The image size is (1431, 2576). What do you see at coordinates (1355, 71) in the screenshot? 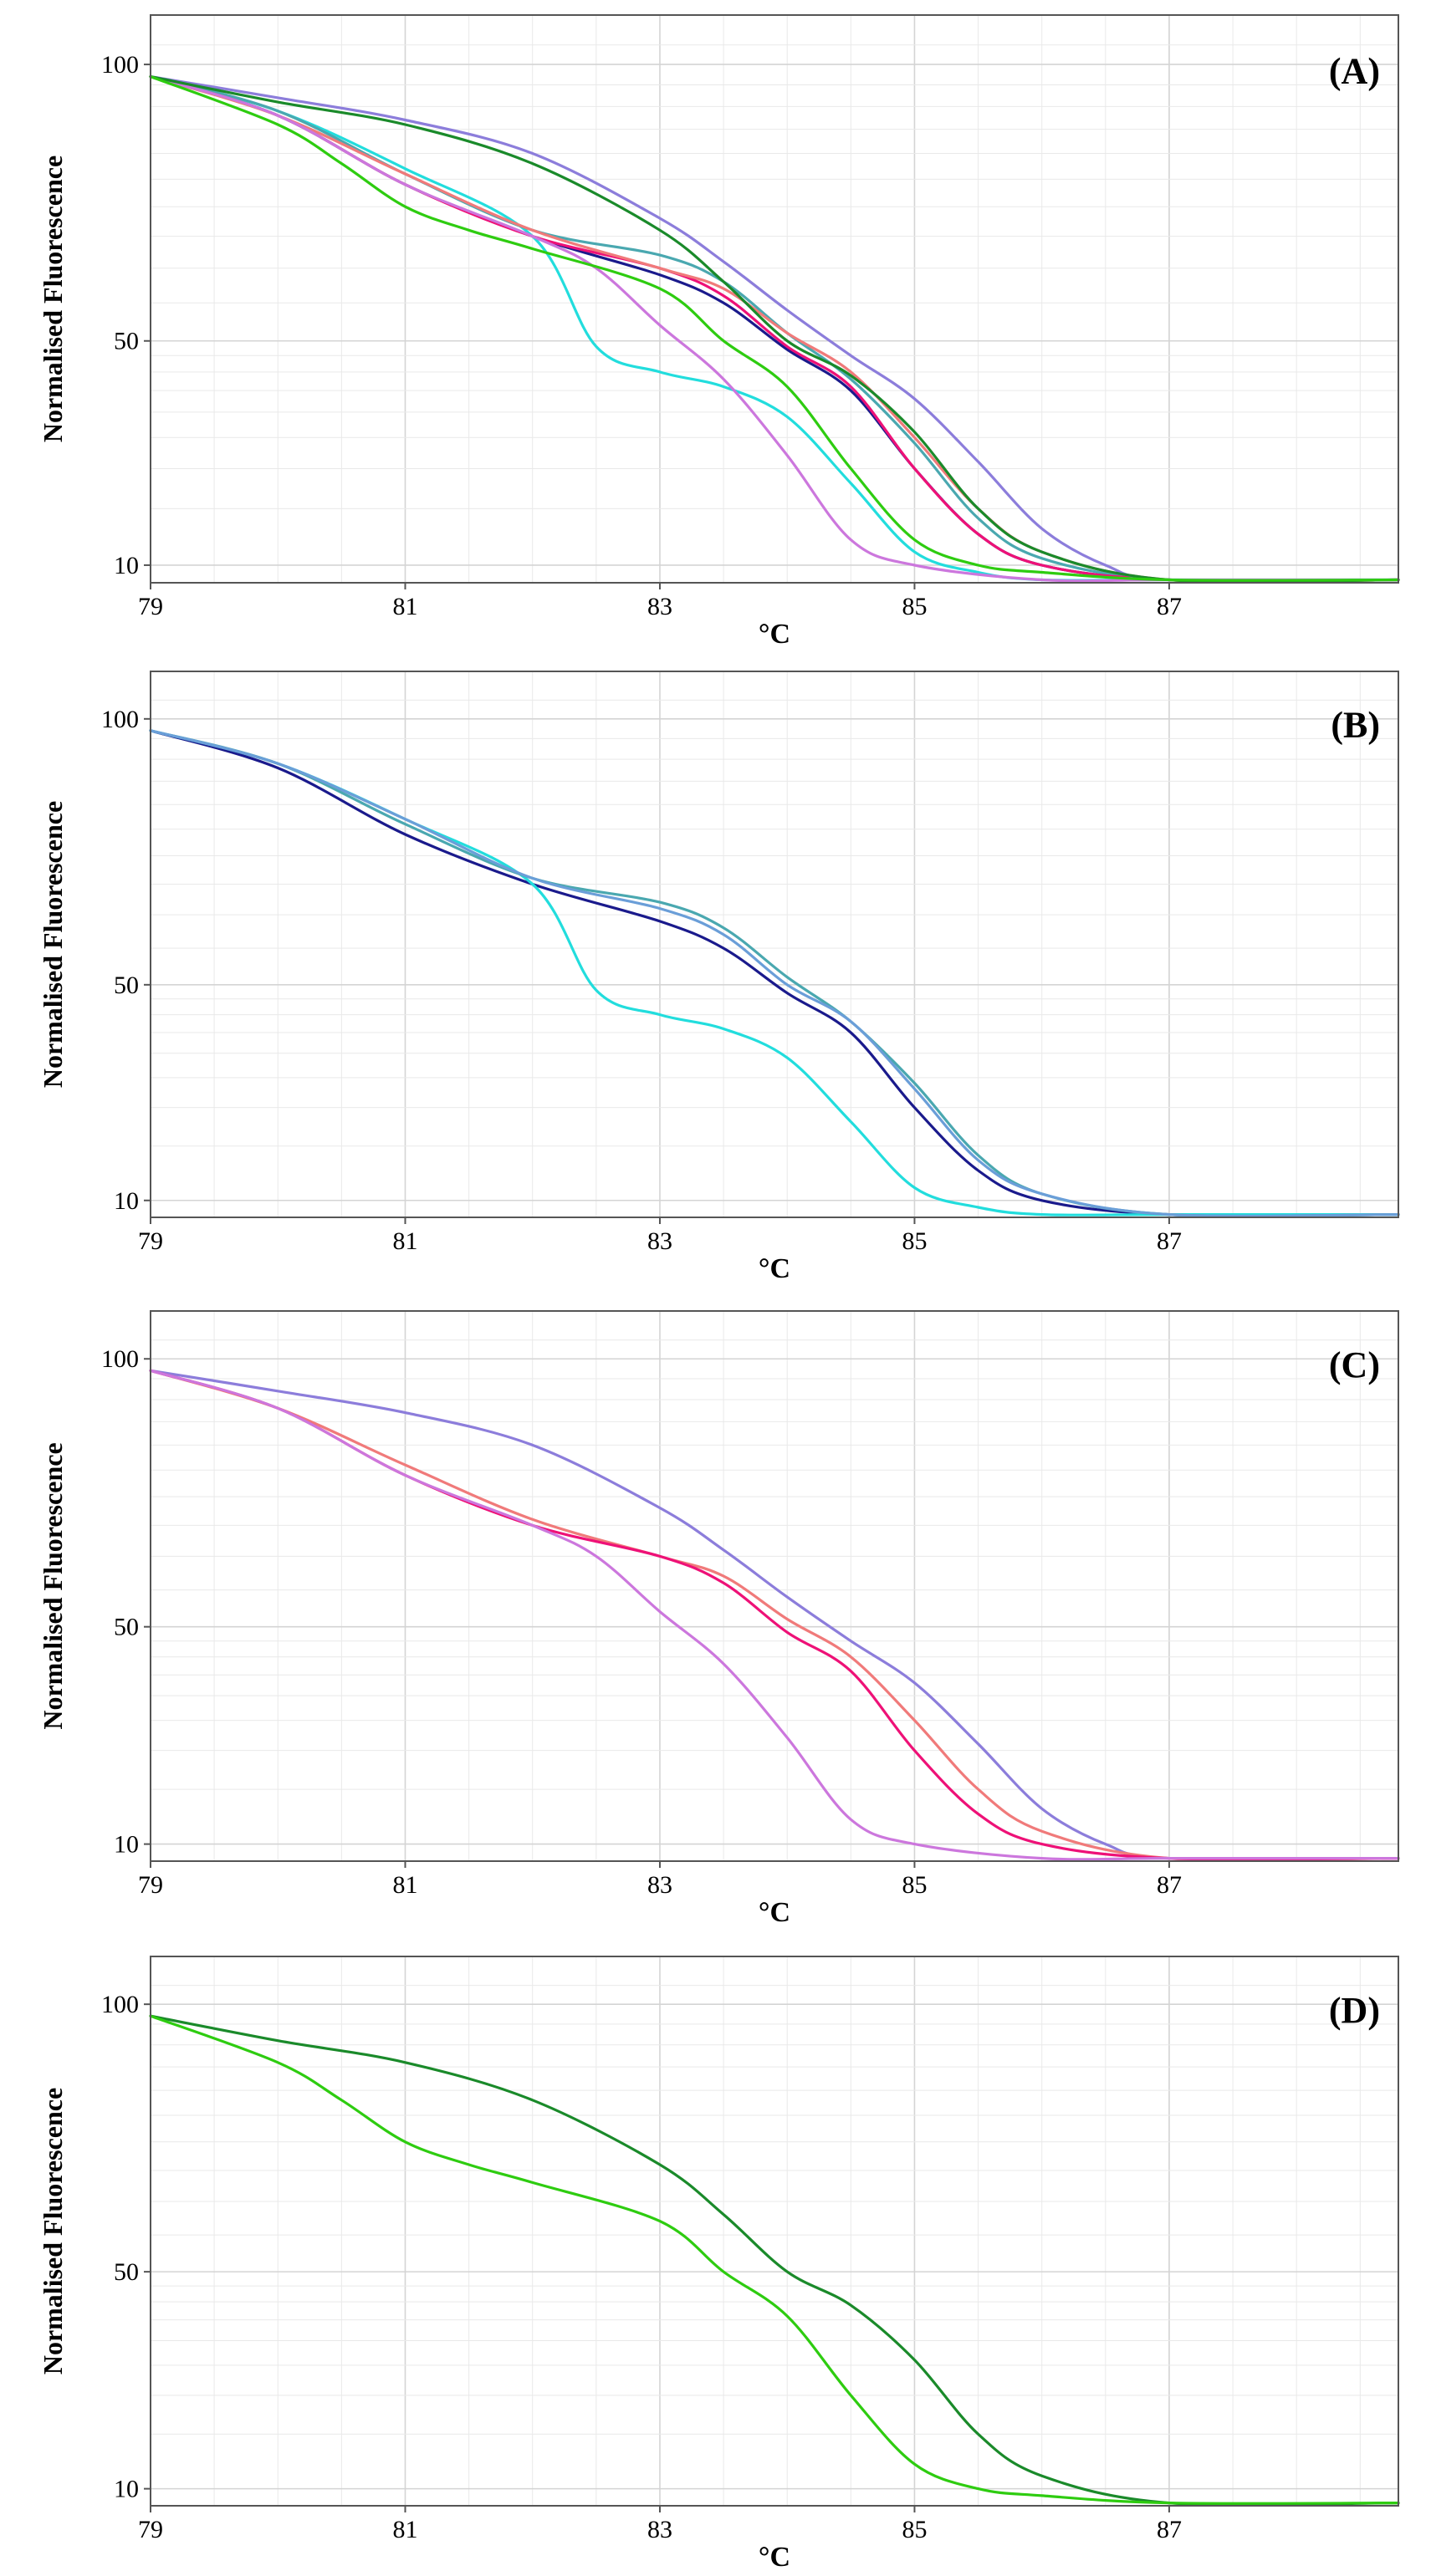
I see `panel-label-a: (A)` at bounding box center [1355, 71].